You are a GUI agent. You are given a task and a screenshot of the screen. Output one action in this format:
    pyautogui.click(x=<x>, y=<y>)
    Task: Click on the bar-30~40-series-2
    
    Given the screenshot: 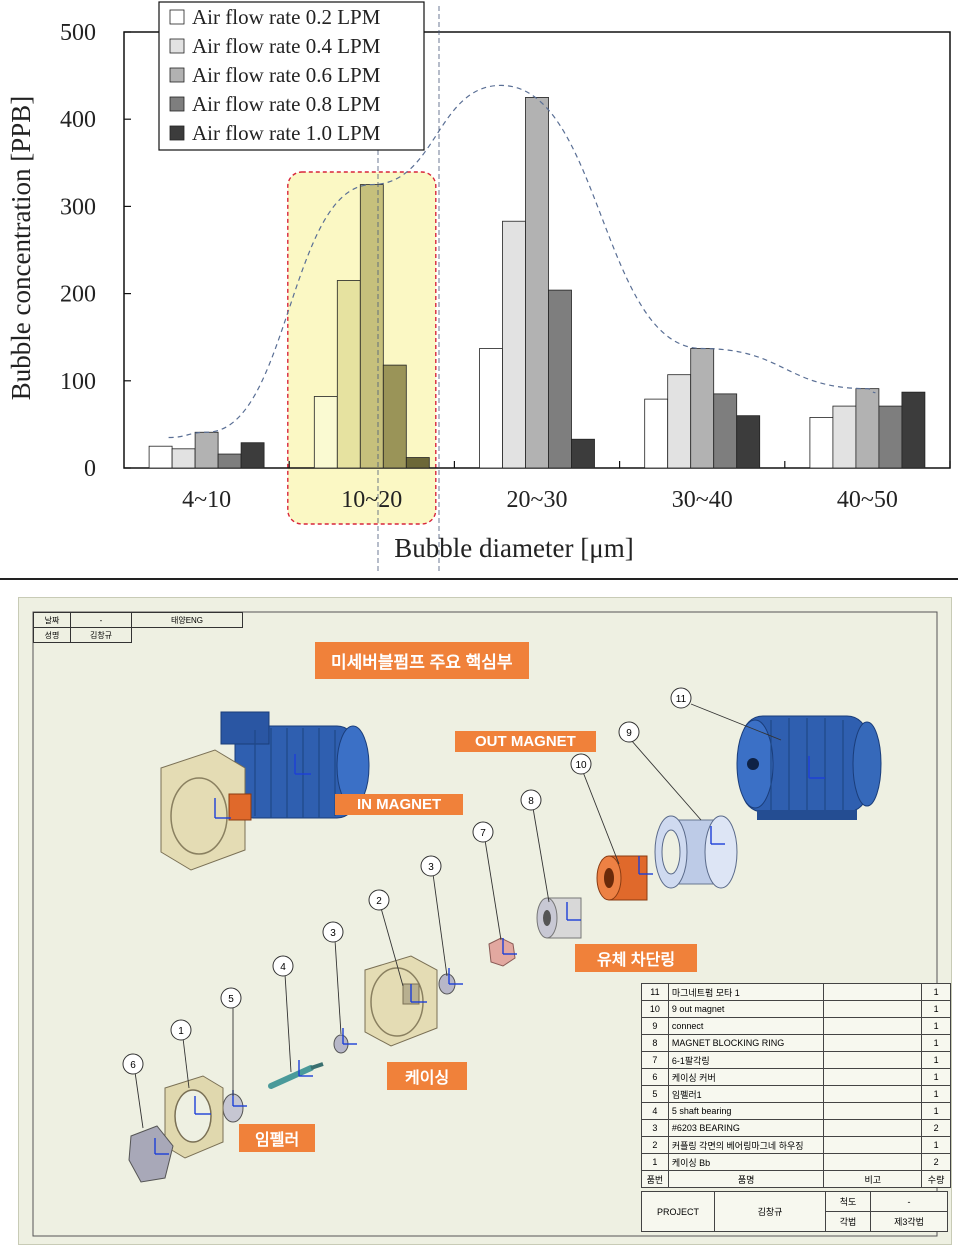 What is the action you would take?
    pyautogui.click(x=679, y=421)
    